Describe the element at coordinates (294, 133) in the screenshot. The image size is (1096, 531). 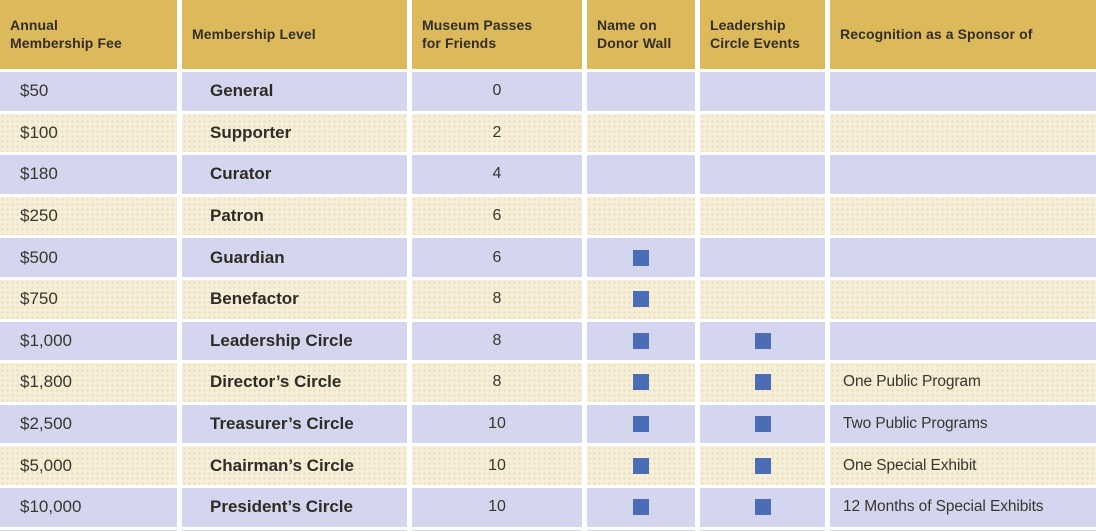
I see `level-cell: Supporter` at that location.